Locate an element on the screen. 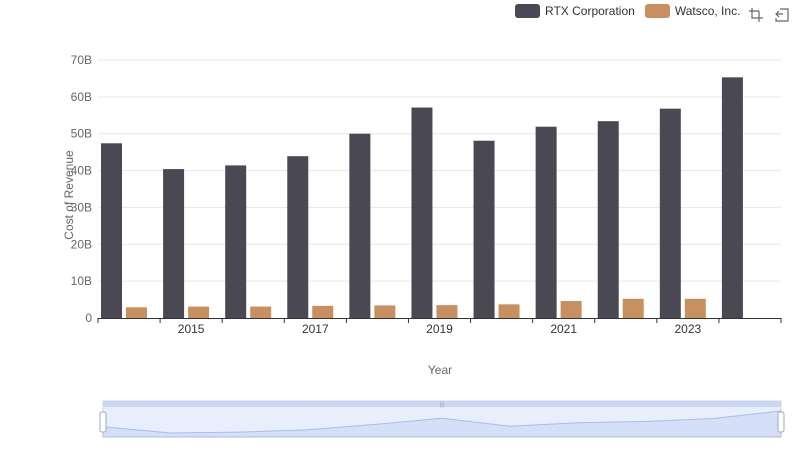 Image resolution: width=800 pixels, height=461 pixels. bar-watsco-2023 is located at coordinates (695, 308).